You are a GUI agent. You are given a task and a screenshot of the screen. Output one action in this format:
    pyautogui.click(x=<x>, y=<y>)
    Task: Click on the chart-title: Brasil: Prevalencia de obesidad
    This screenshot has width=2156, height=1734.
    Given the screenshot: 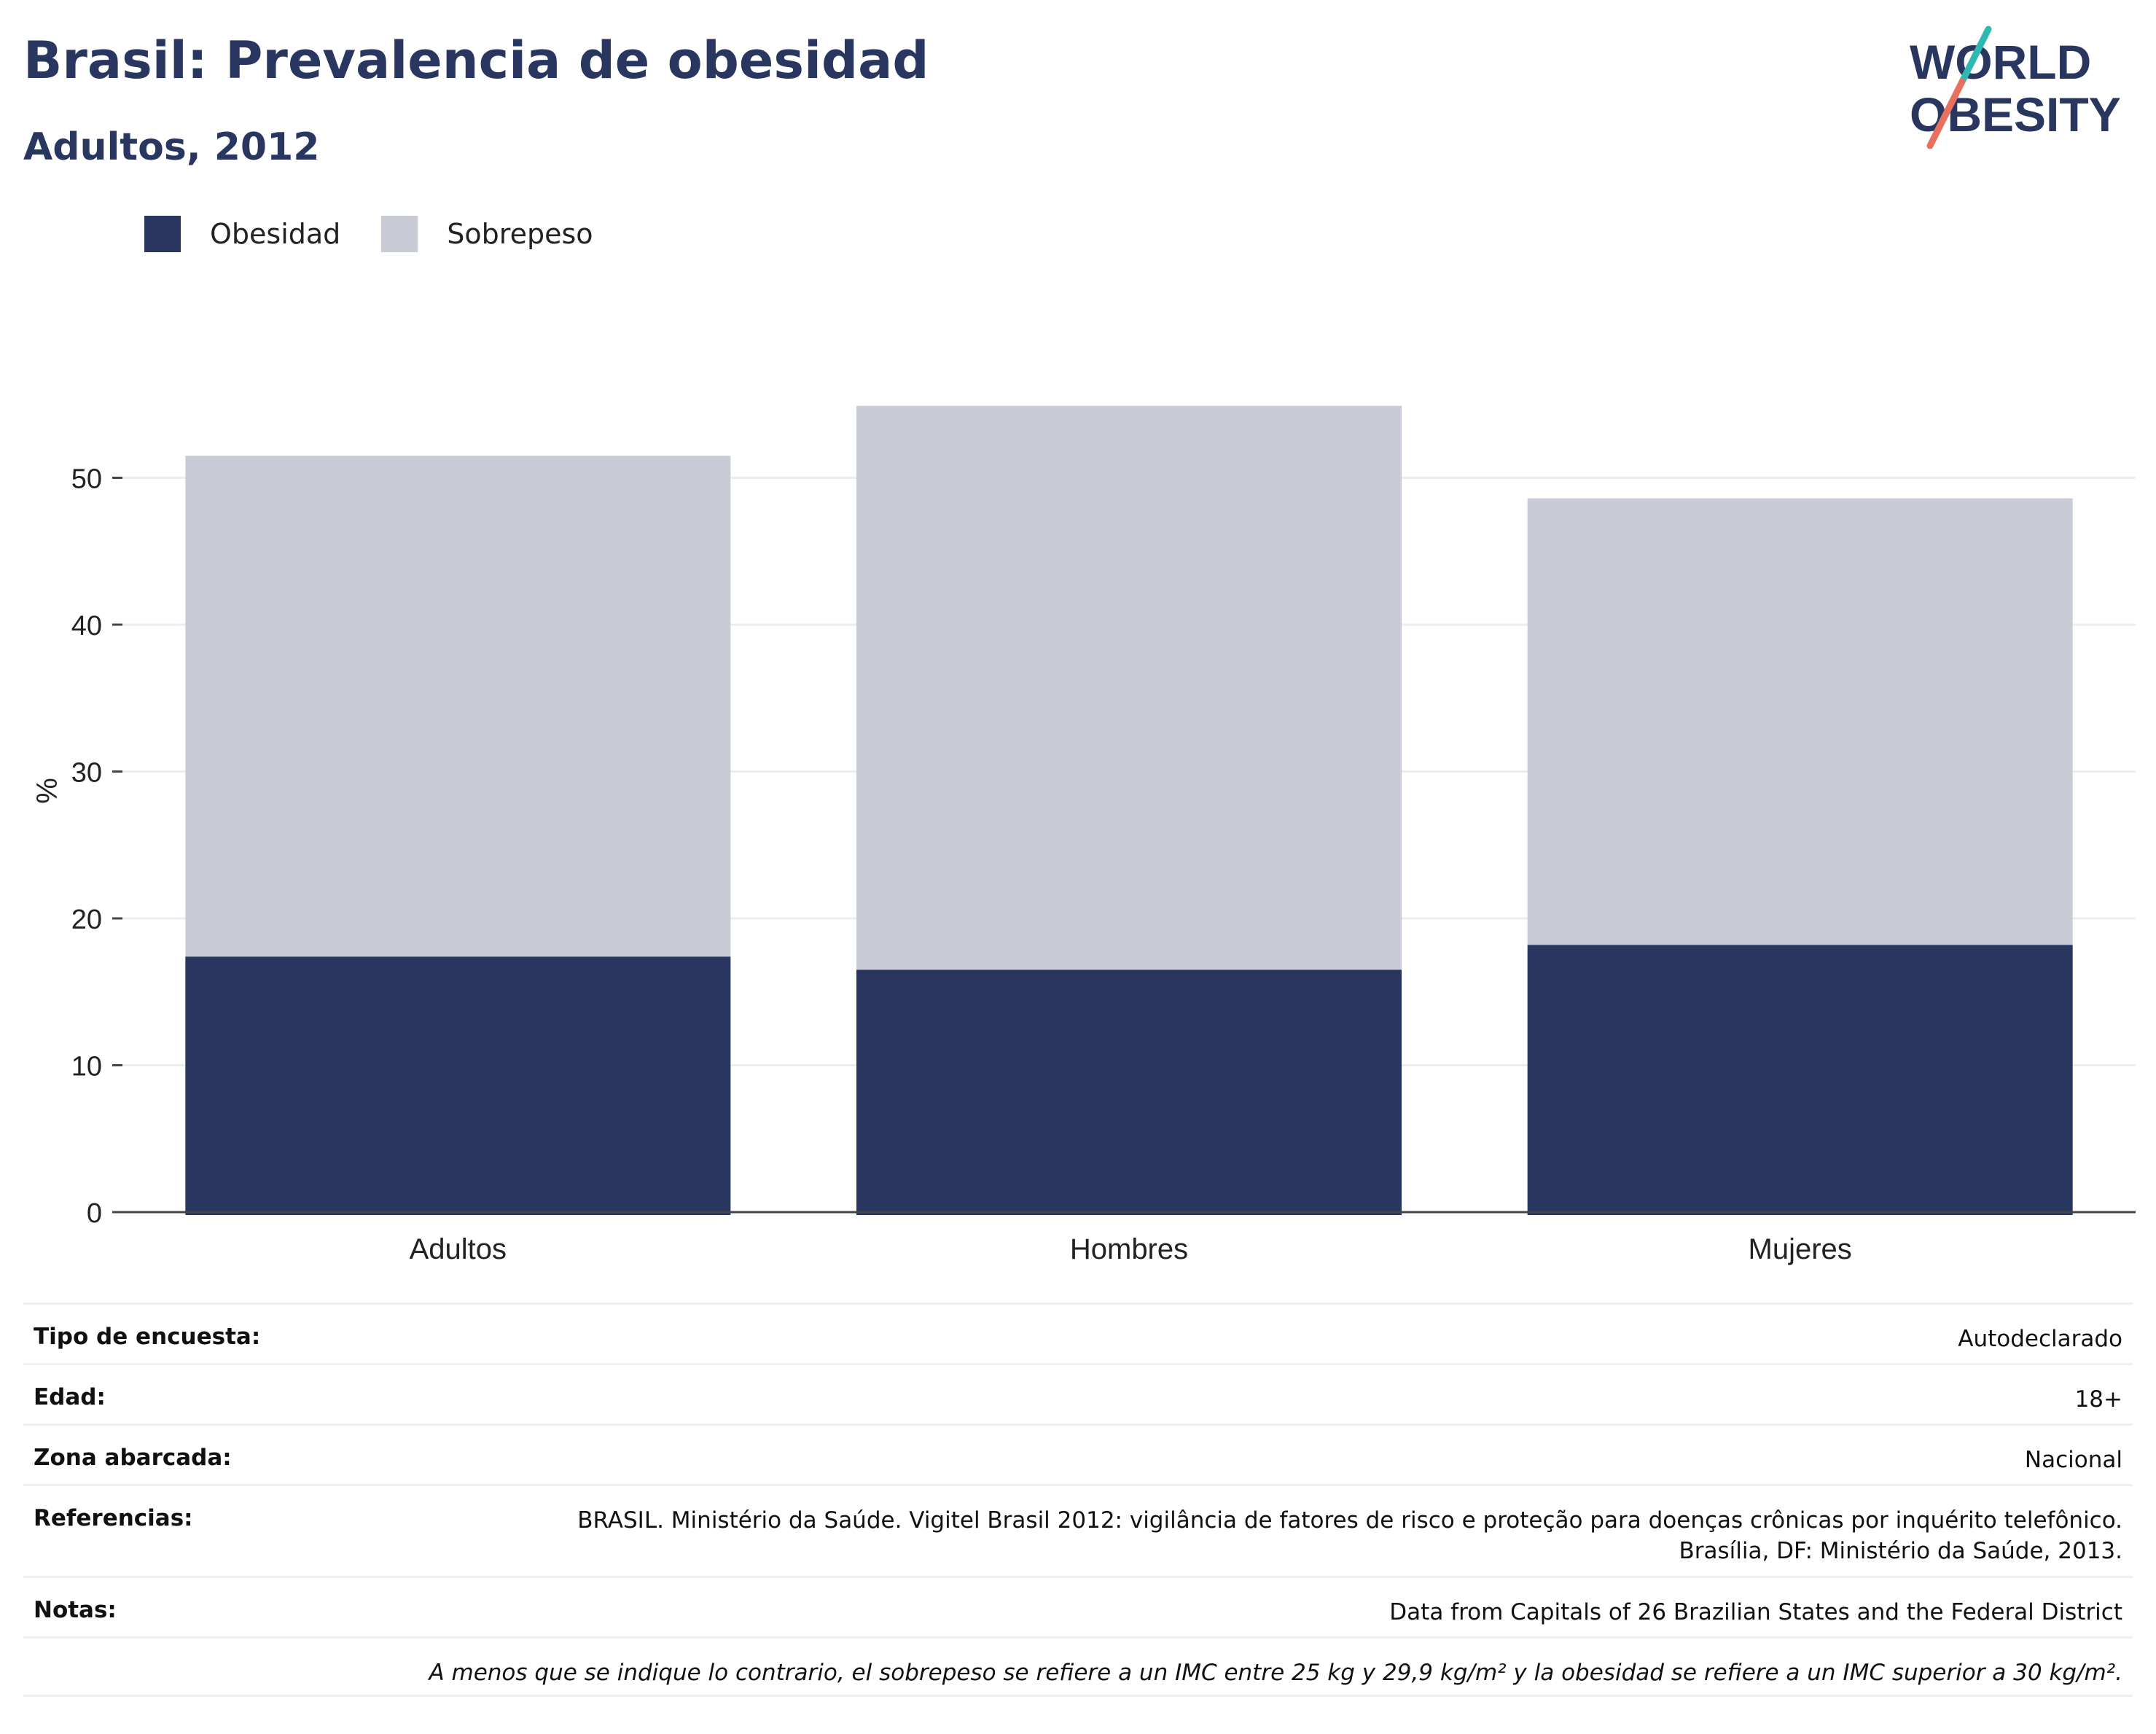 What is the action you would take?
    pyautogui.click(x=476, y=60)
    